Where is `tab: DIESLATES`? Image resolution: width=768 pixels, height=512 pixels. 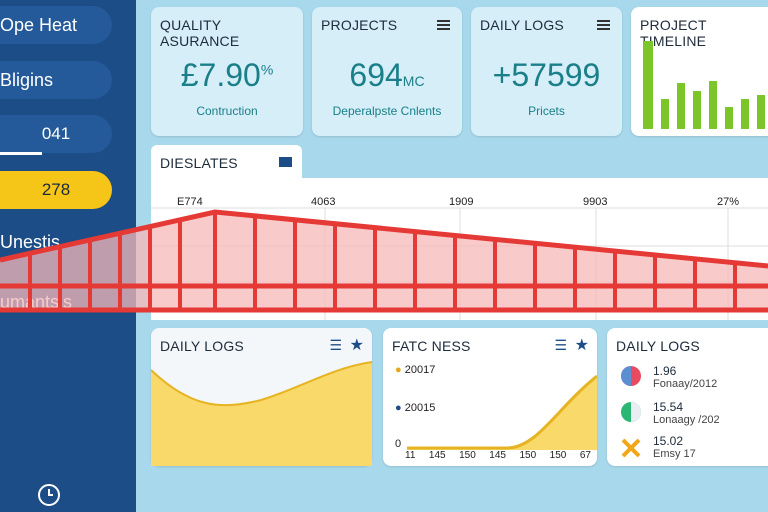
tab: DIESLATES is located at coordinates (226, 163).